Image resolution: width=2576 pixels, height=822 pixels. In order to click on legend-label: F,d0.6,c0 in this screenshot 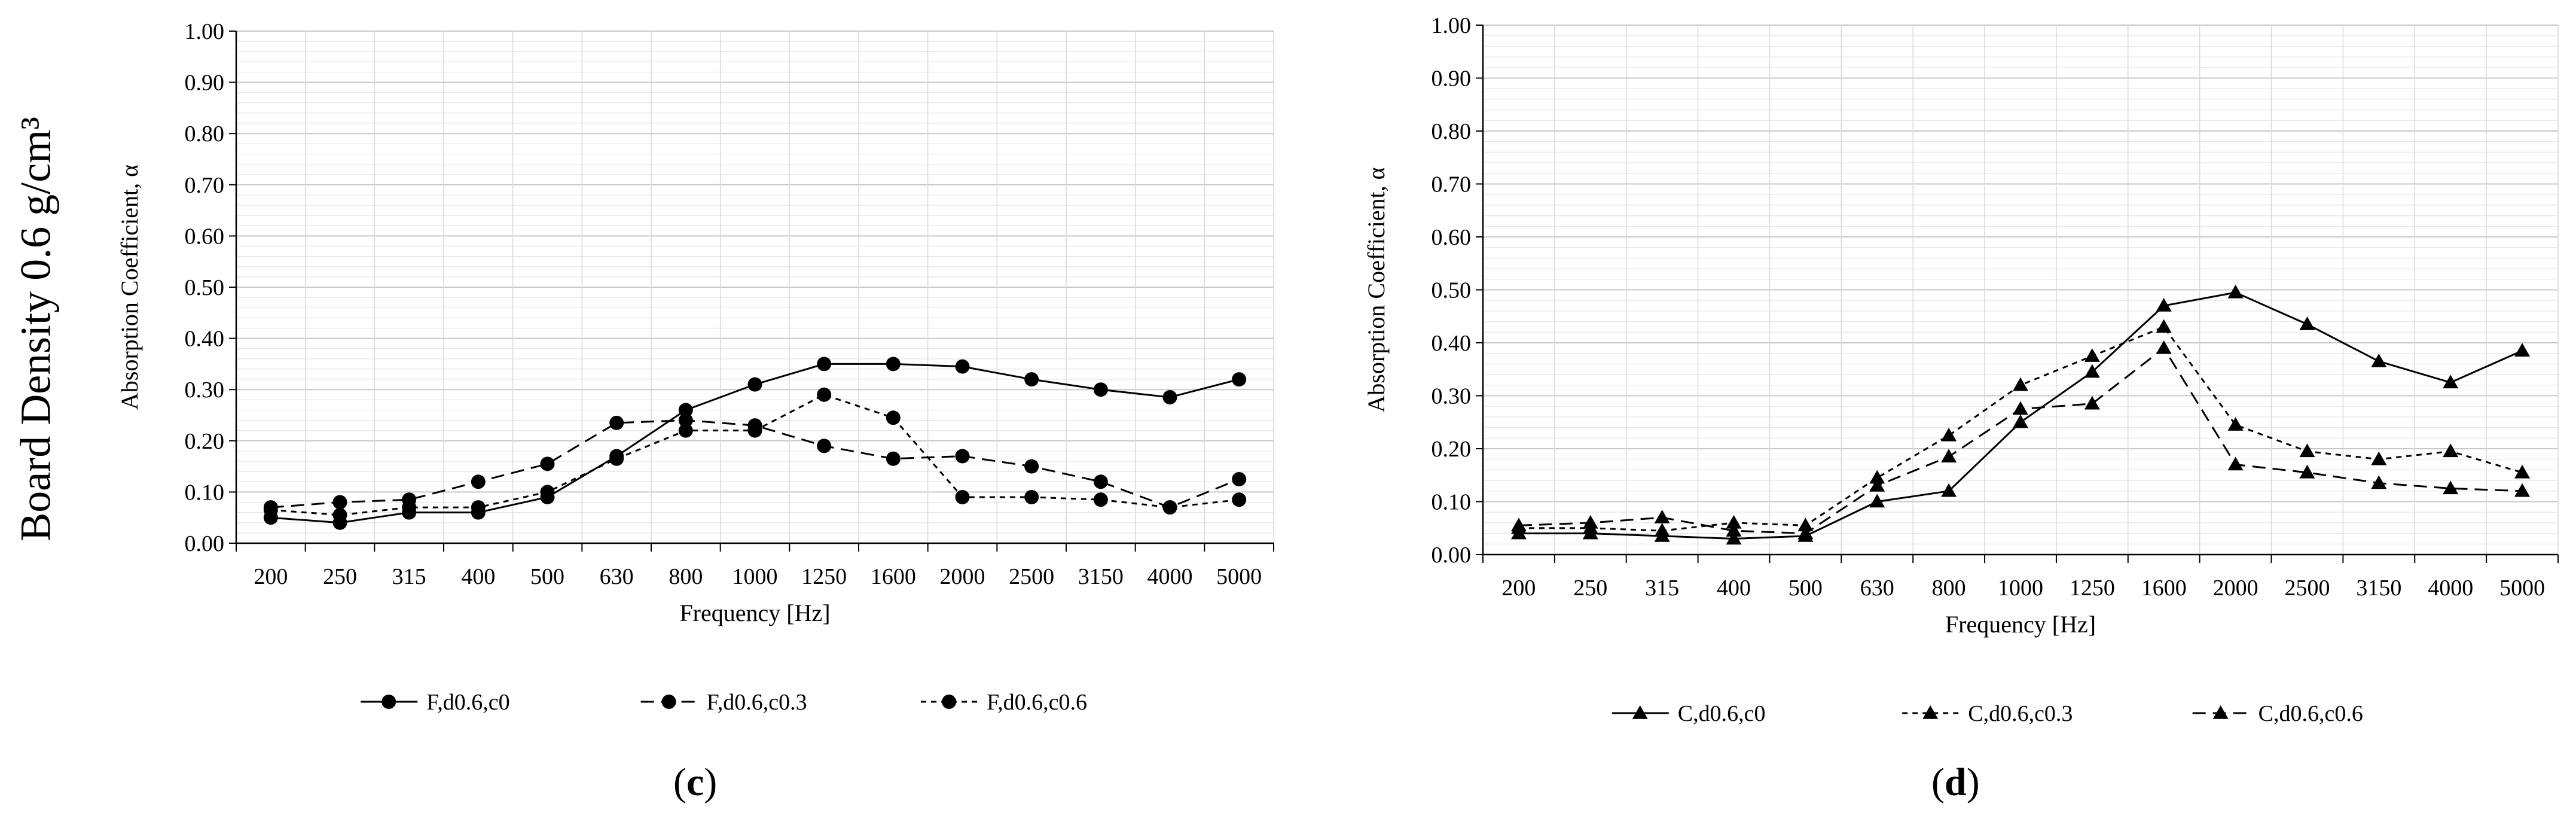, I will do `click(467, 702)`.